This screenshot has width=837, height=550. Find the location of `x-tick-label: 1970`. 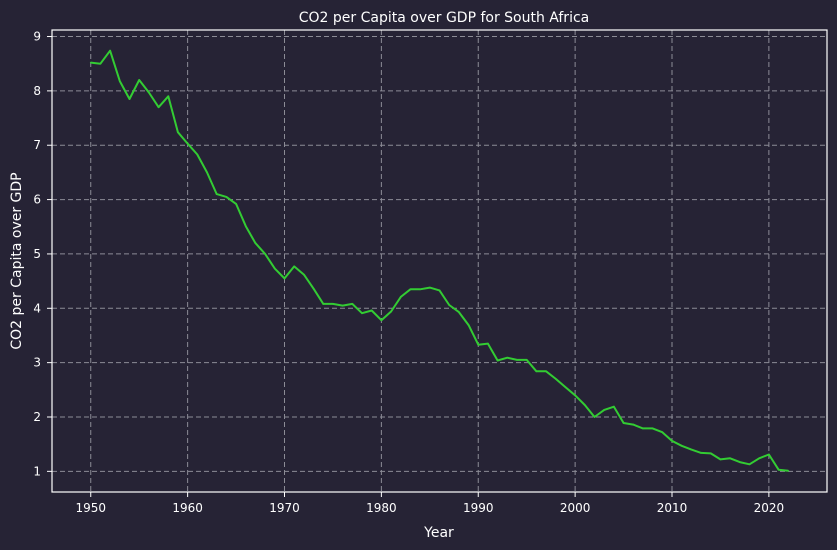

x-tick-label: 1970 is located at coordinates (284, 508).